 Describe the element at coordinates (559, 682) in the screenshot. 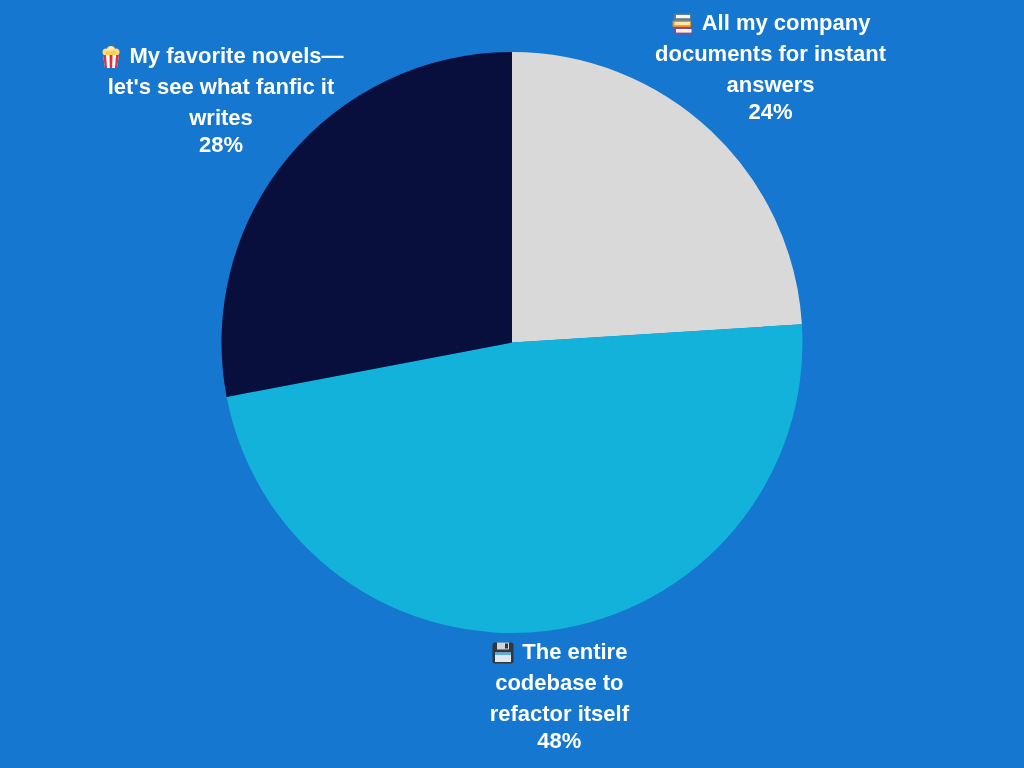

I see `slice-label: The entire codebase to refactor itself` at that location.